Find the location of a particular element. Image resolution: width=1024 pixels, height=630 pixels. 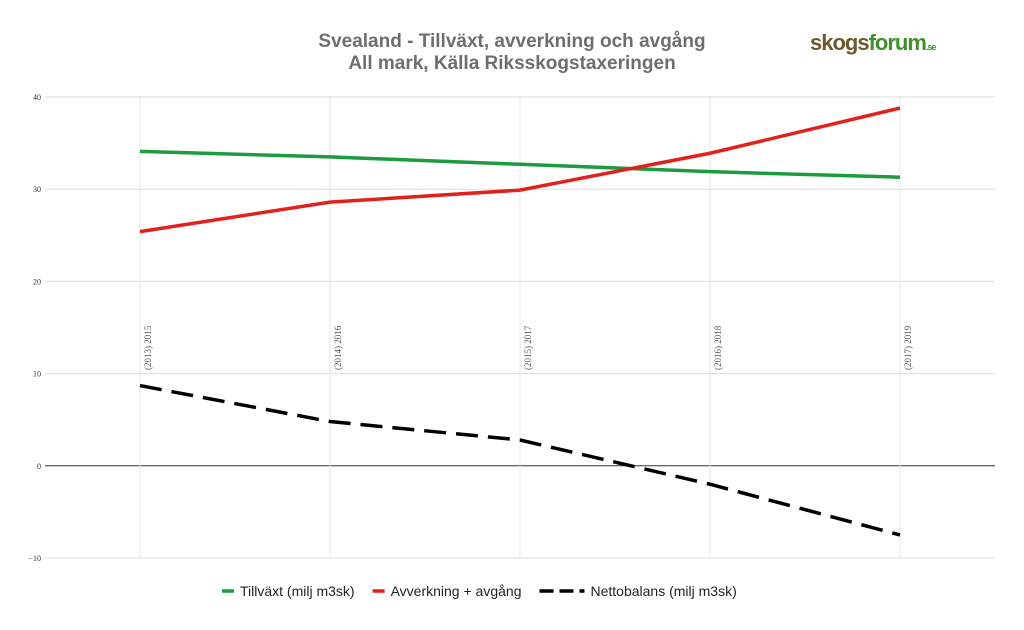

series-line is located at coordinates (520, 164).